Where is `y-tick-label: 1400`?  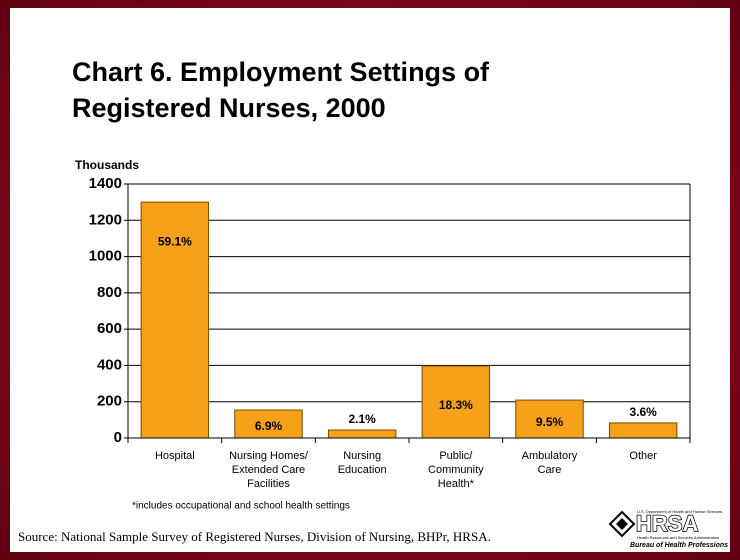
y-tick-label: 1400 is located at coordinates (105, 183).